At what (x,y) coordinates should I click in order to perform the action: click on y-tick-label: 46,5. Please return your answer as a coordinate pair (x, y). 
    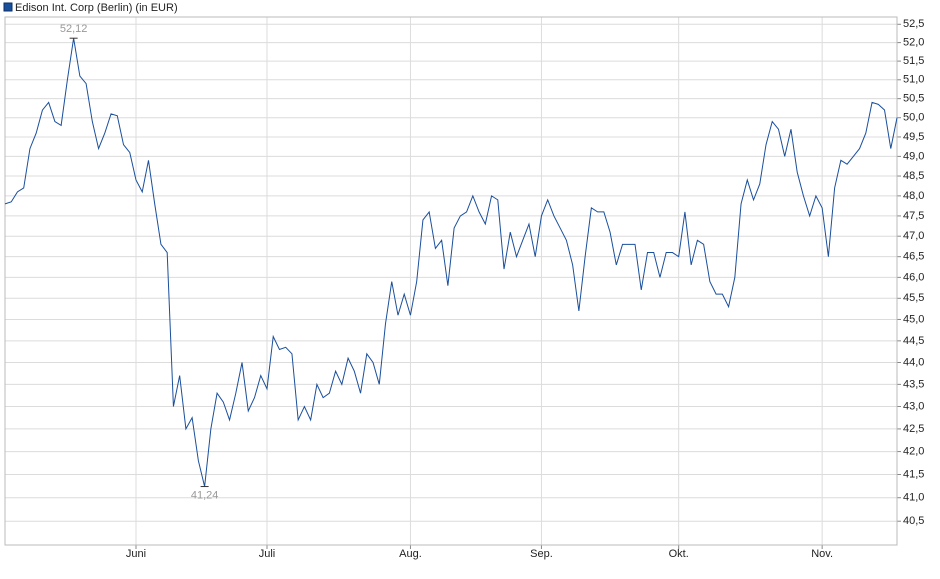
    Looking at the image, I should click on (913, 257).